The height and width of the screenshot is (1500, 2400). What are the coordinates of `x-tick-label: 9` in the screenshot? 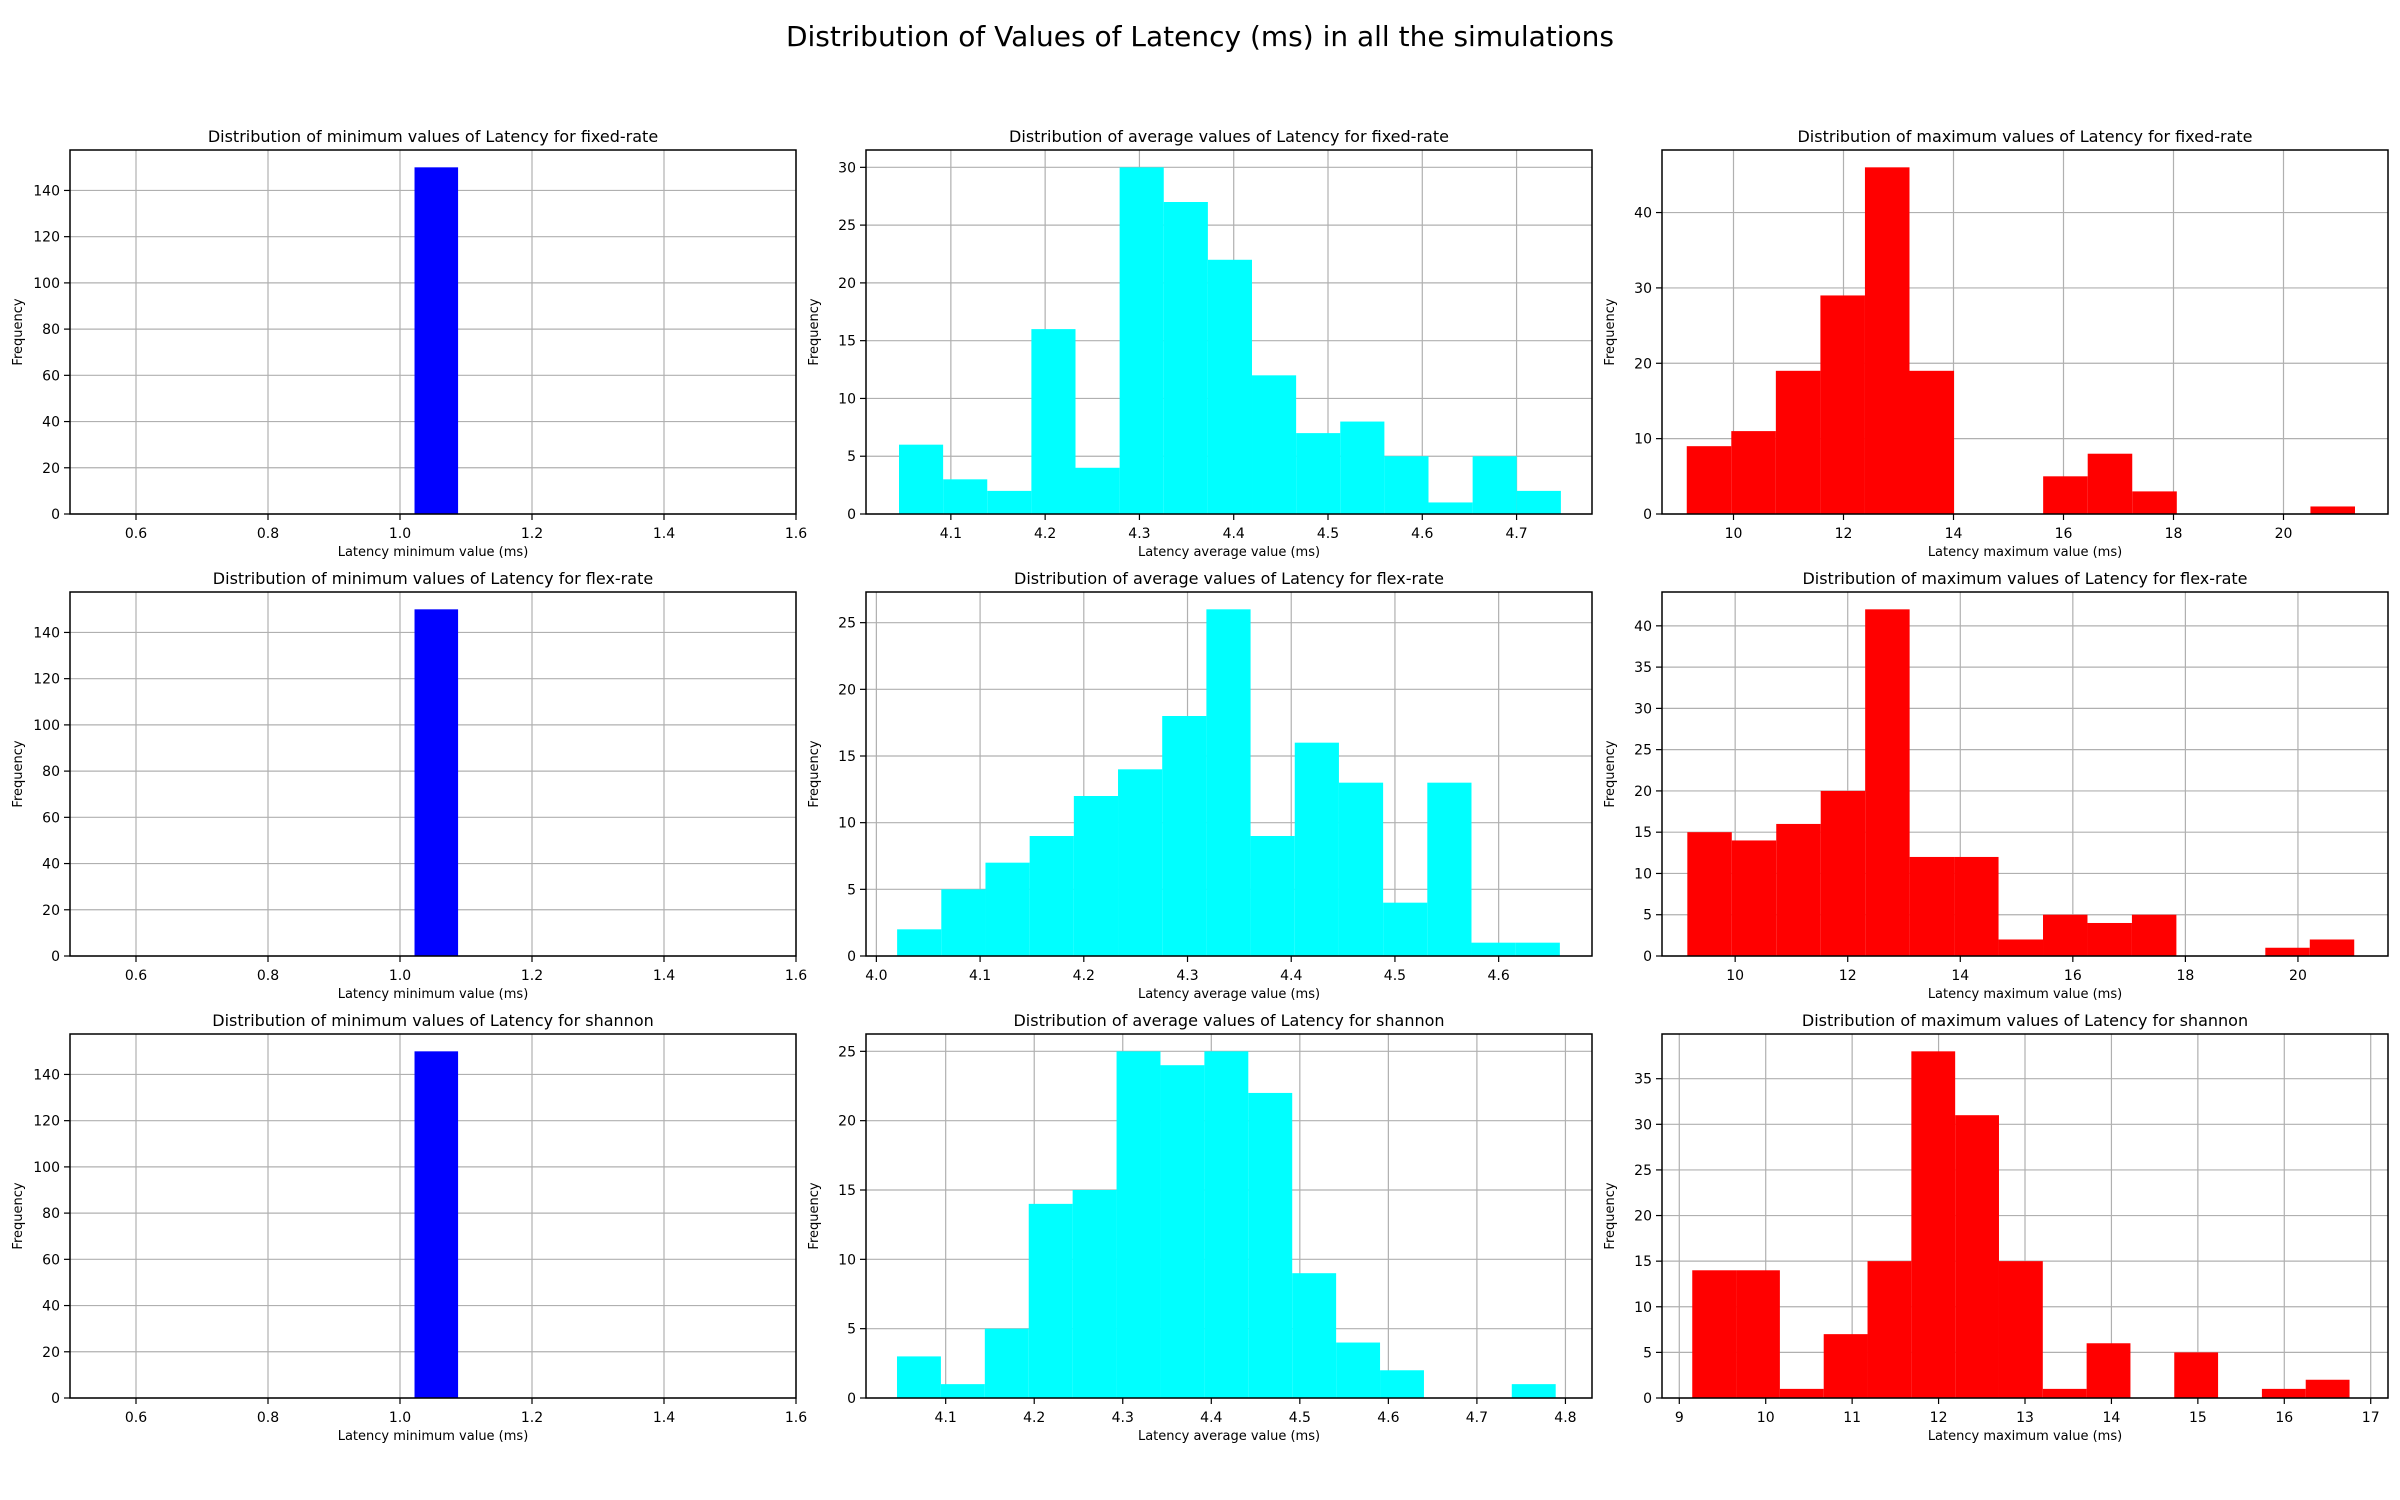 It's located at (1679, 1418).